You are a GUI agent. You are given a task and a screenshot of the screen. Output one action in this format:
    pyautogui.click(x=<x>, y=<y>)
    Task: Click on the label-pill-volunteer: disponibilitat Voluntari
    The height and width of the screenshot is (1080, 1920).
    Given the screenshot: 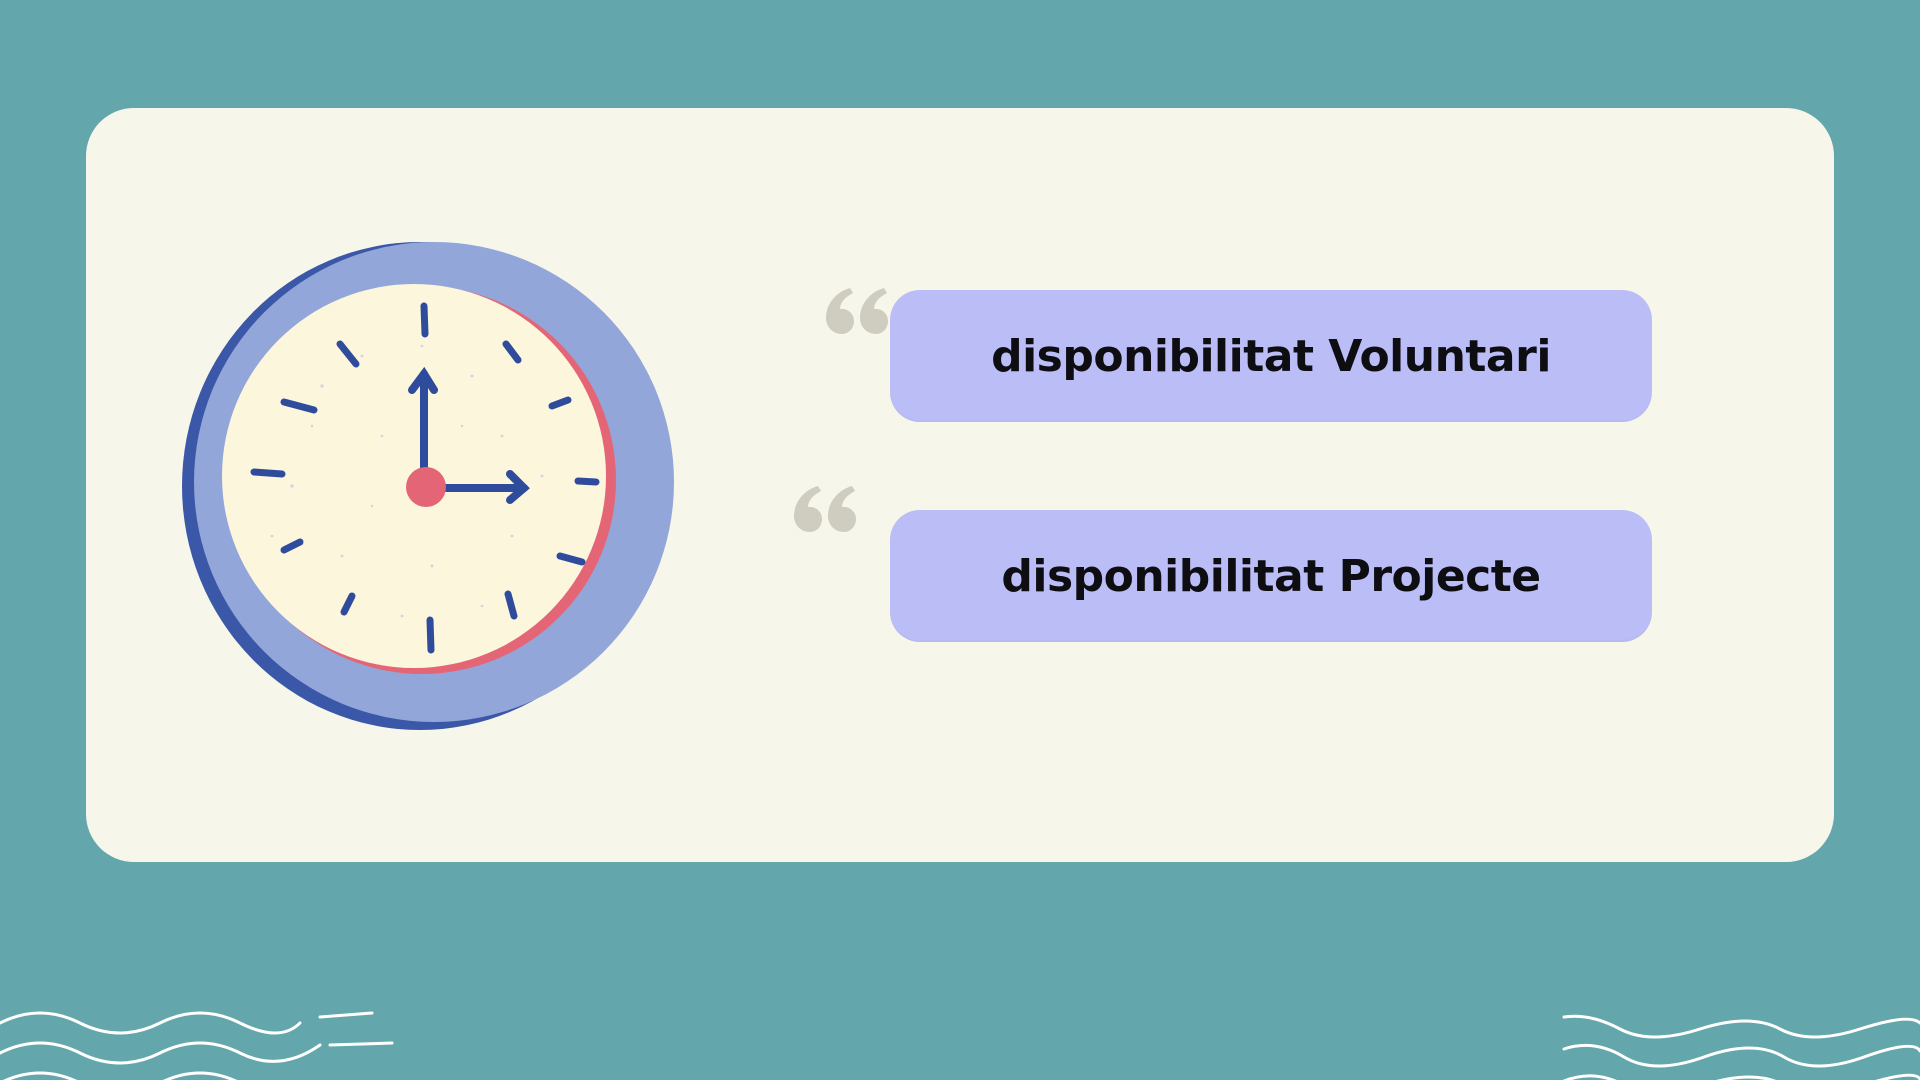 What is the action you would take?
    pyautogui.click(x=1271, y=356)
    